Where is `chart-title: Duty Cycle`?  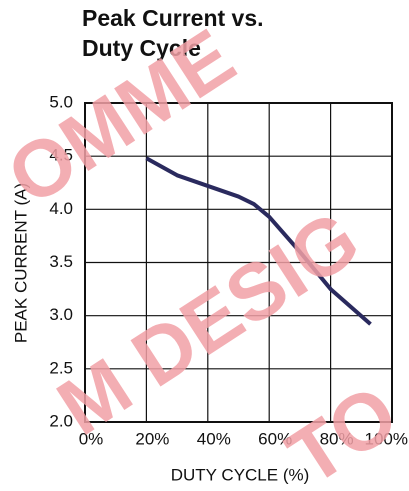
chart-title: Duty Cycle is located at coordinates (141, 48).